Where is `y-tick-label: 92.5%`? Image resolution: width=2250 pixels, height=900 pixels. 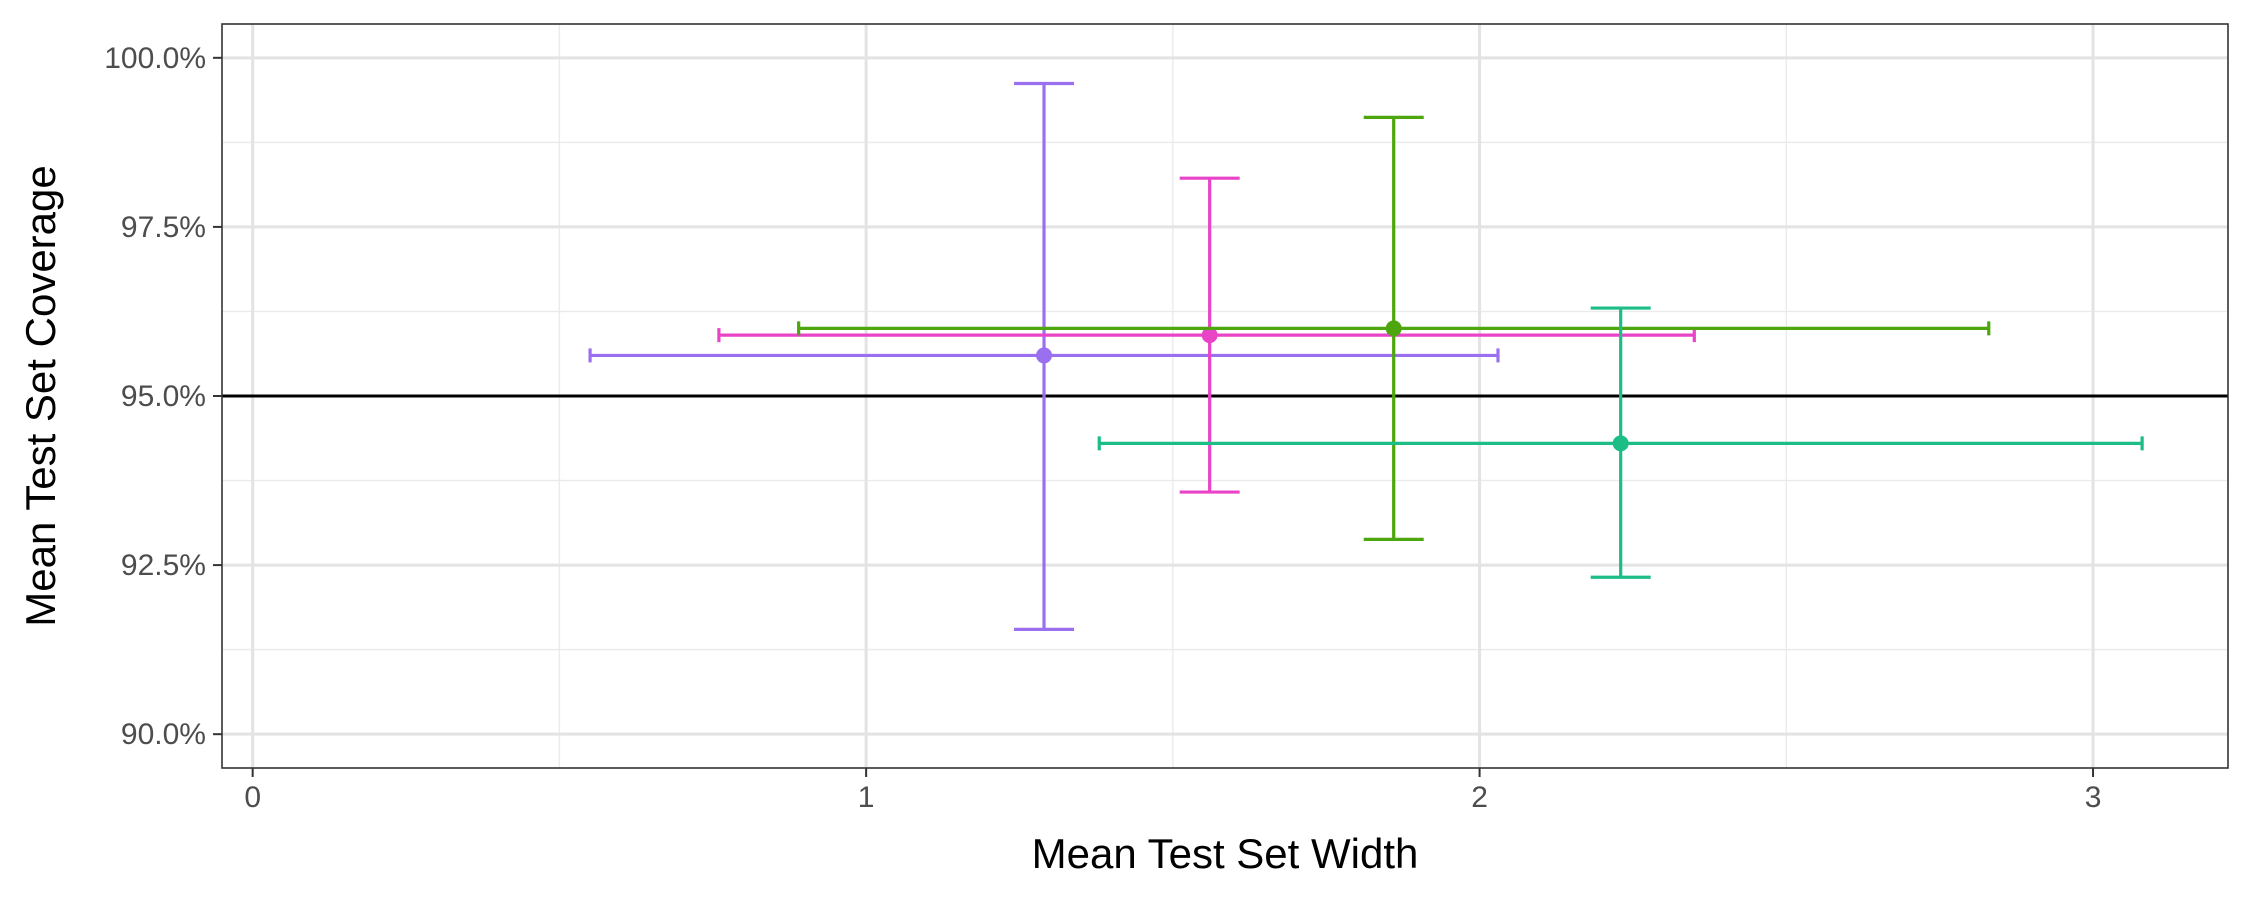
y-tick-label: 92.5% is located at coordinates (163, 565).